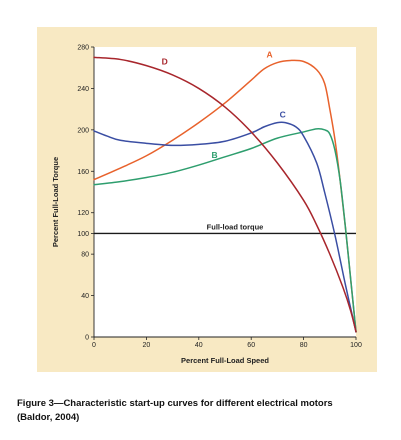  I want to click on series-b-label: B, so click(214, 155).